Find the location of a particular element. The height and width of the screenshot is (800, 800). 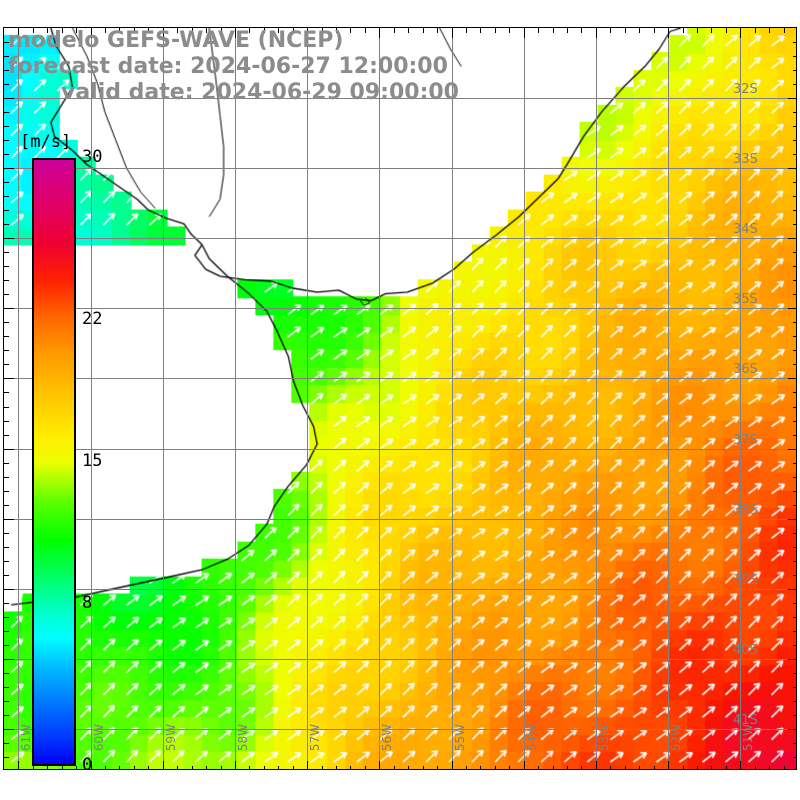

gridline-latitude is located at coordinates (400, 589).